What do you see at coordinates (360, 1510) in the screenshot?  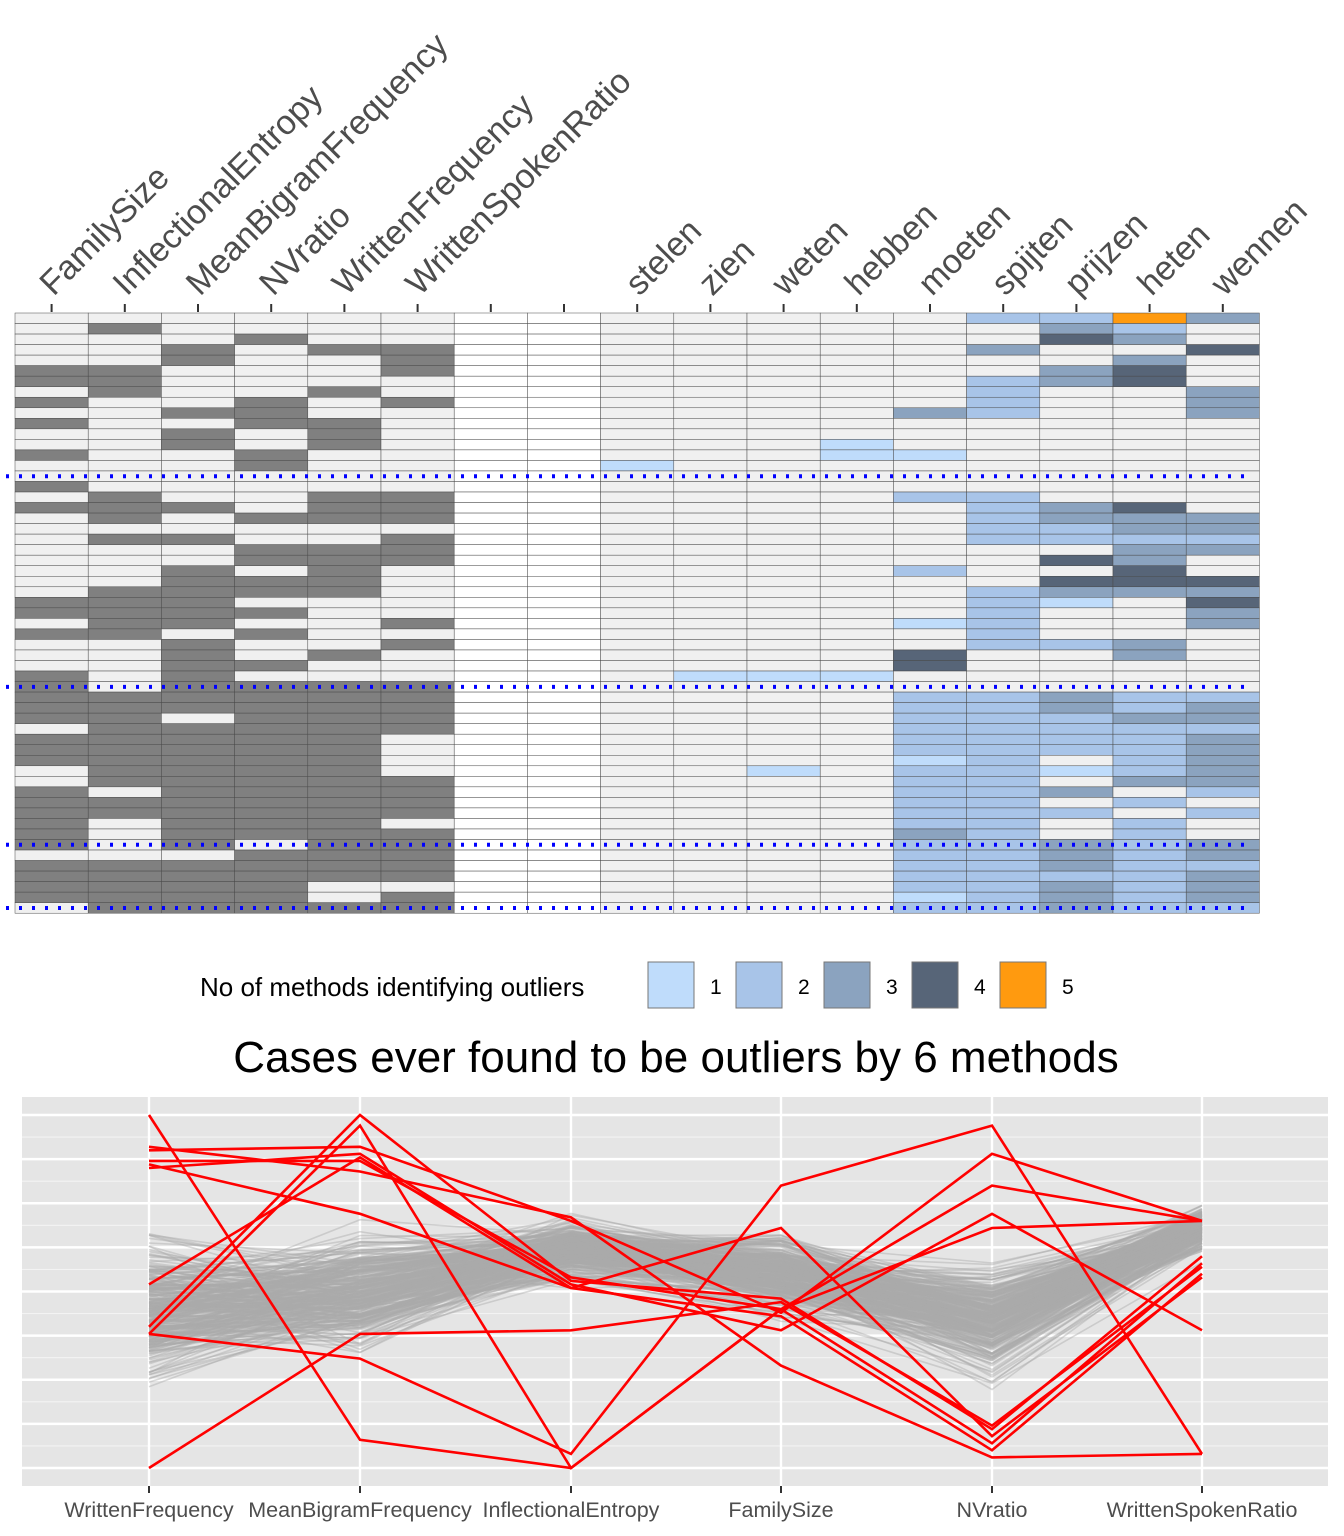 I see `x-axis-tick-label: MeanBigramFrequency` at bounding box center [360, 1510].